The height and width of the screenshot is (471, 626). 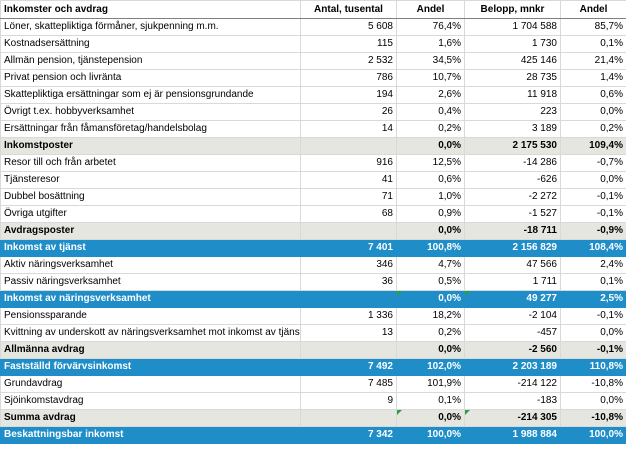 I want to click on cell-belopp: -214 305, so click(x=512, y=418).